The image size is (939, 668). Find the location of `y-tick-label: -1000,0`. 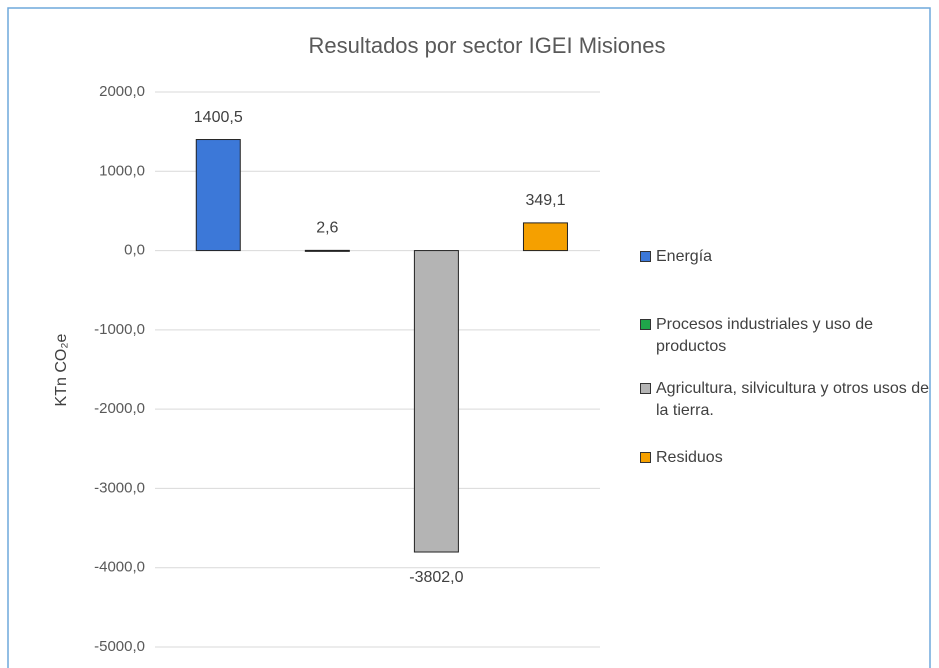

y-tick-label: -1000,0 is located at coordinates (119, 329).